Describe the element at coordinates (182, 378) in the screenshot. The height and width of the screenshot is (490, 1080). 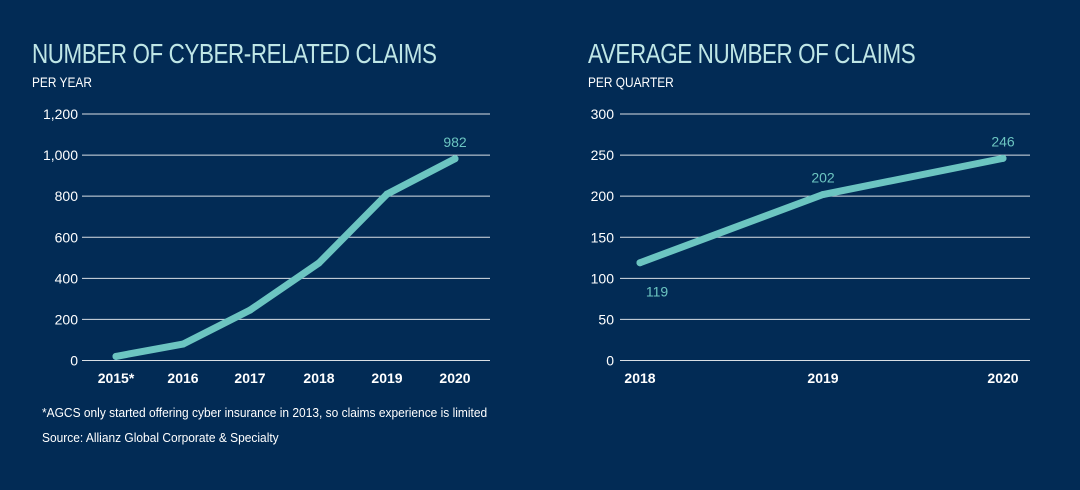
I see `x-tick-label: 2016` at that location.